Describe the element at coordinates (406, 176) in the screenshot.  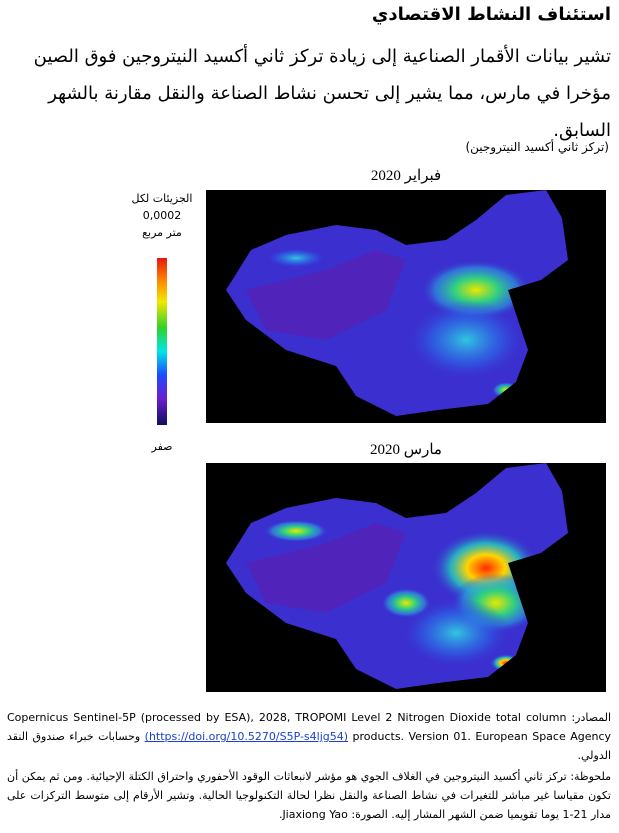
I see `map-label: فبراير 2020` at that location.